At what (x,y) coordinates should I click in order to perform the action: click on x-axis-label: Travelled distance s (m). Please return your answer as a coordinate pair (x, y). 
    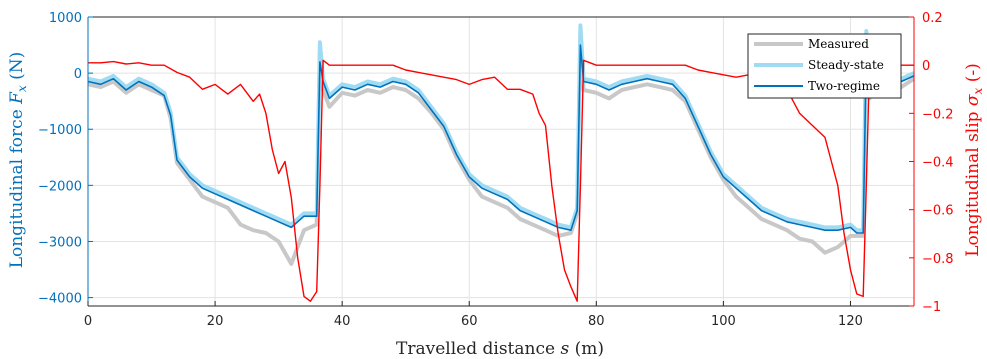
    Looking at the image, I should click on (500, 349).